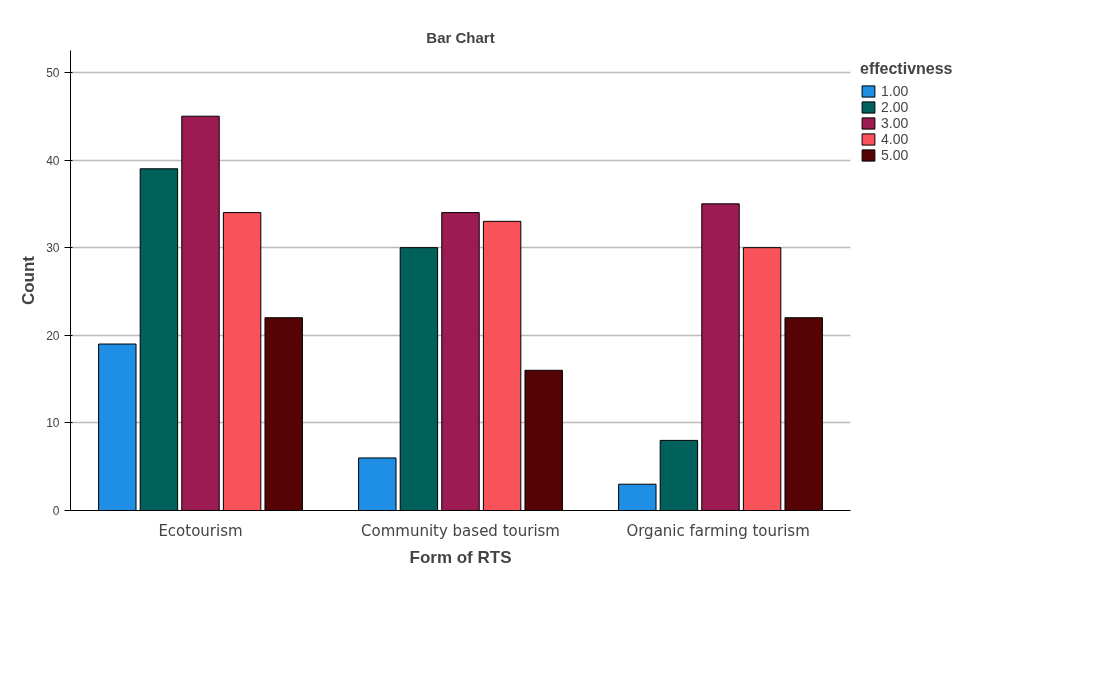 This screenshot has width=1097, height=677. Describe the element at coordinates (53, 335) in the screenshot. I see `y-tick-label: 20` at that location.